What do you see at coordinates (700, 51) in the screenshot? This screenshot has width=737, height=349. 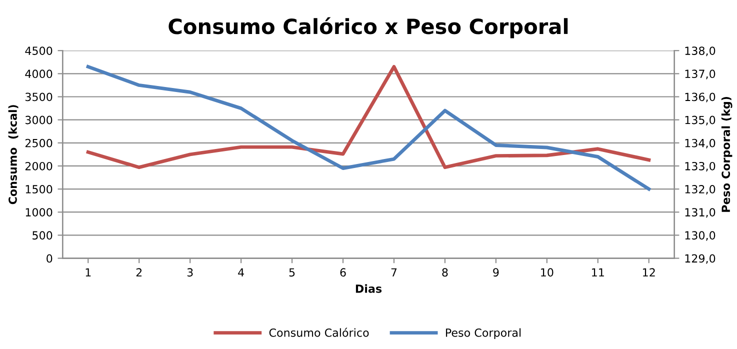 I see `y2-tick-label: 138,0` at bounding box center [700, 51].